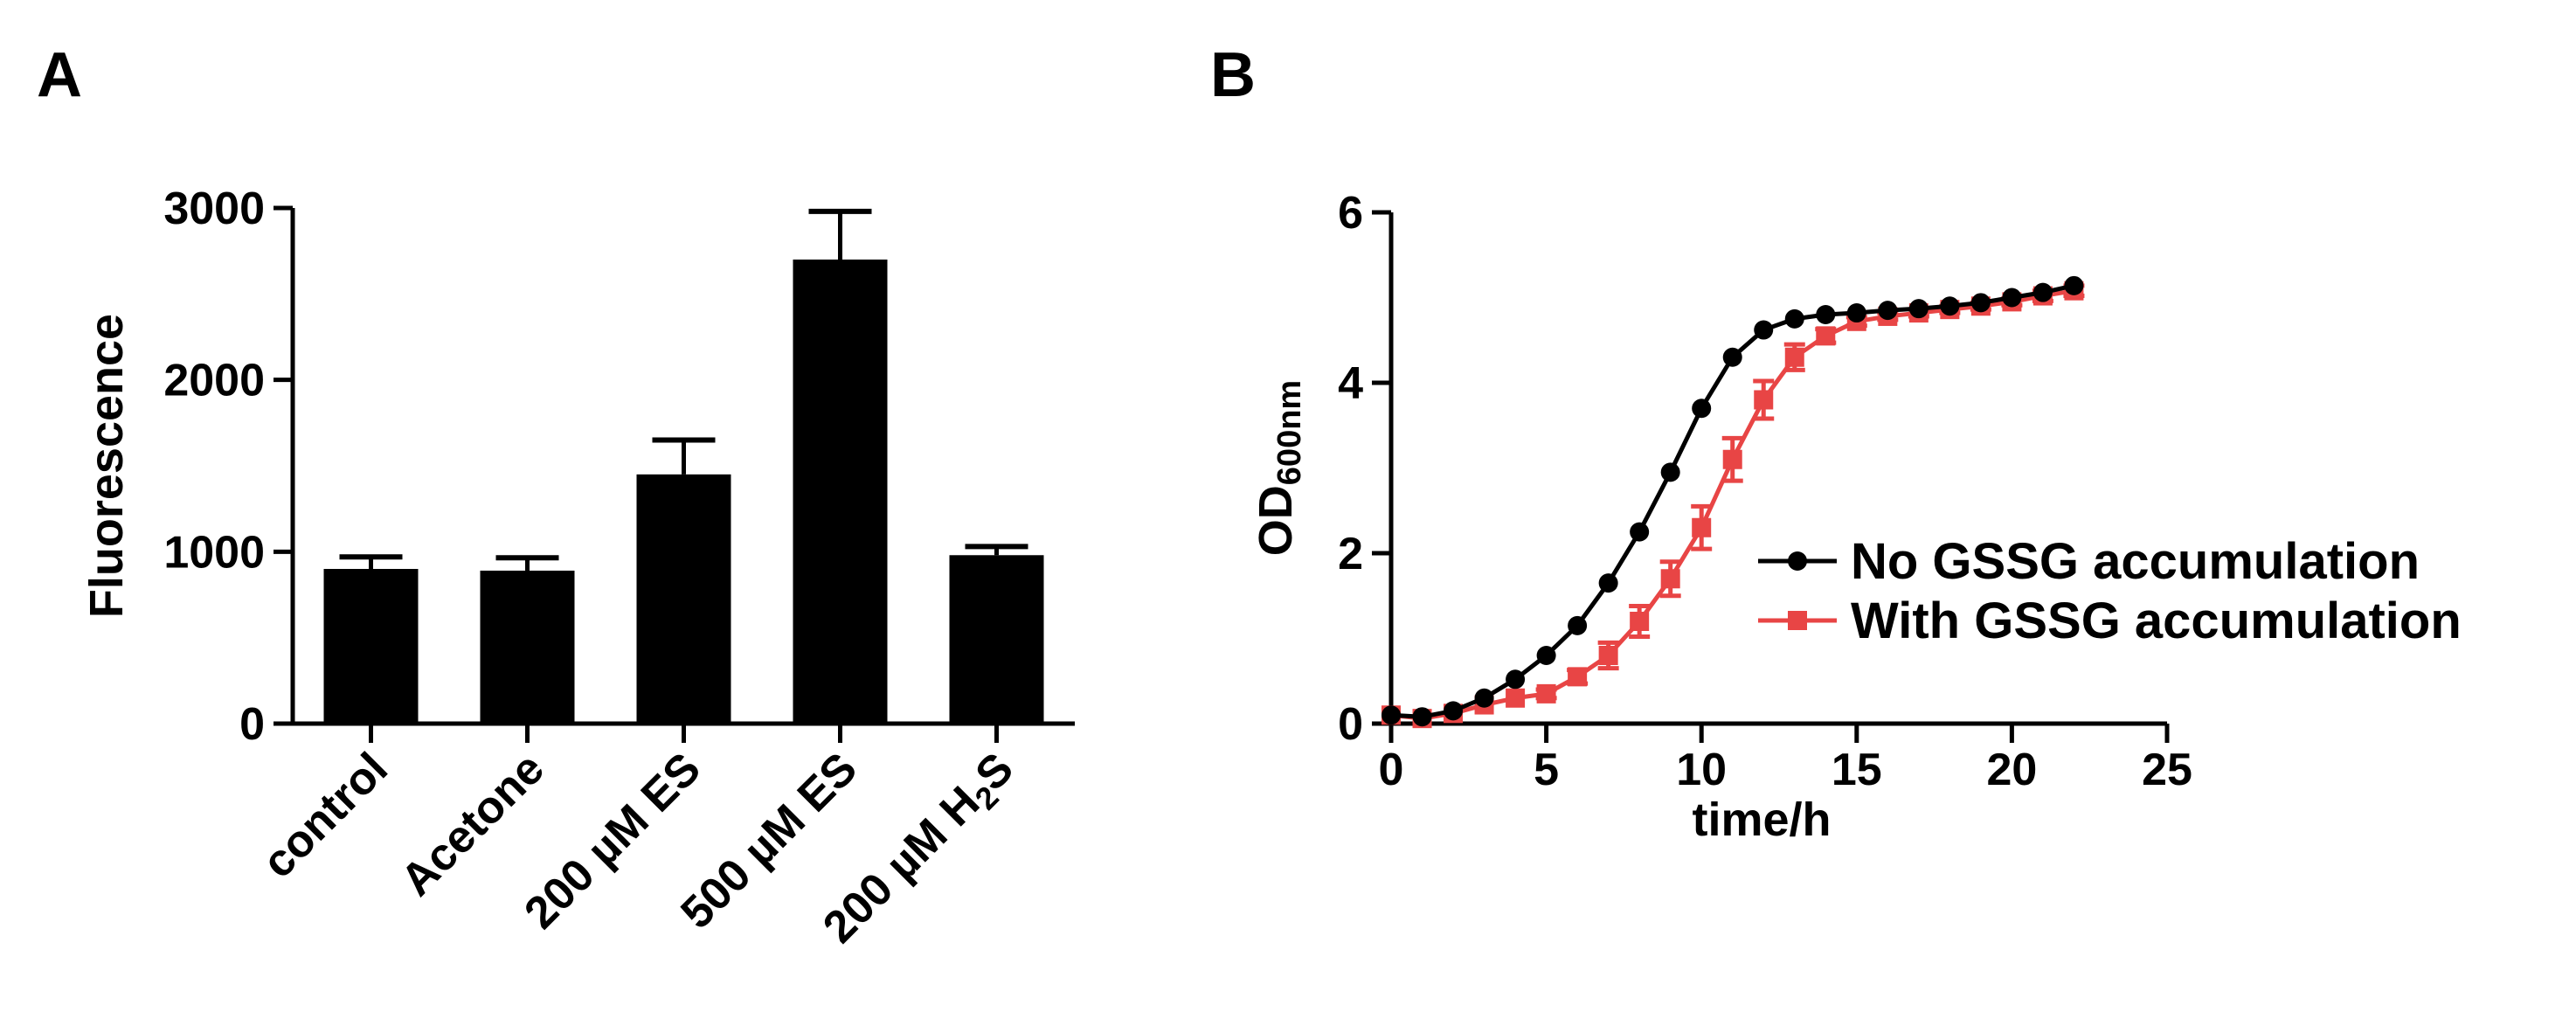 The image size is (2576, 1019). I want to click on legend-label: No GSSG accumulation, so click(2135, 561).